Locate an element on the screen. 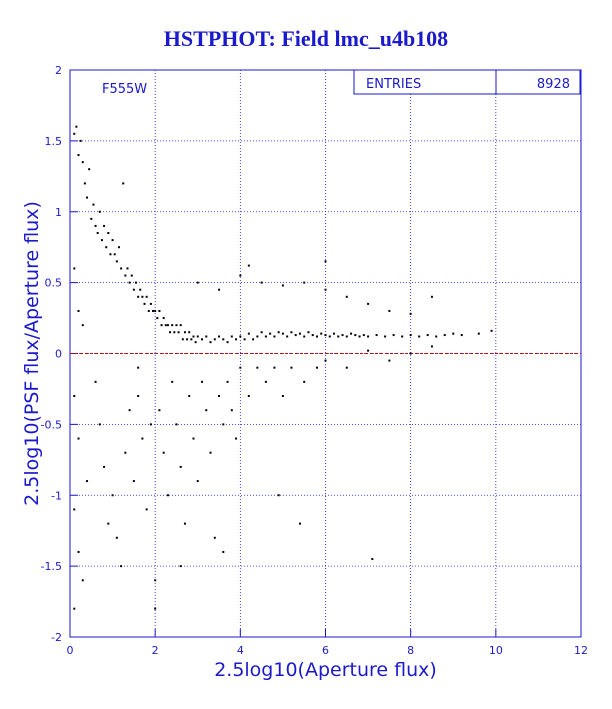 Image resolution: width=612 pixels, height=709 pixels. x-tick-label: 0 is located at coordinates (70, 650).